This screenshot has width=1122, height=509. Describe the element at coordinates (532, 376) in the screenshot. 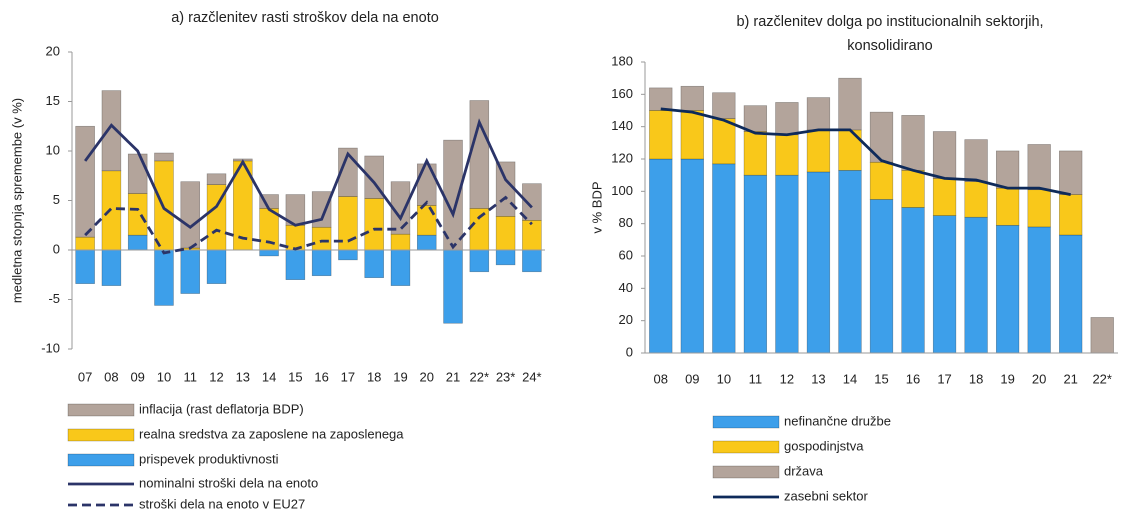

I see `x-tick-label: 24*` at that location.